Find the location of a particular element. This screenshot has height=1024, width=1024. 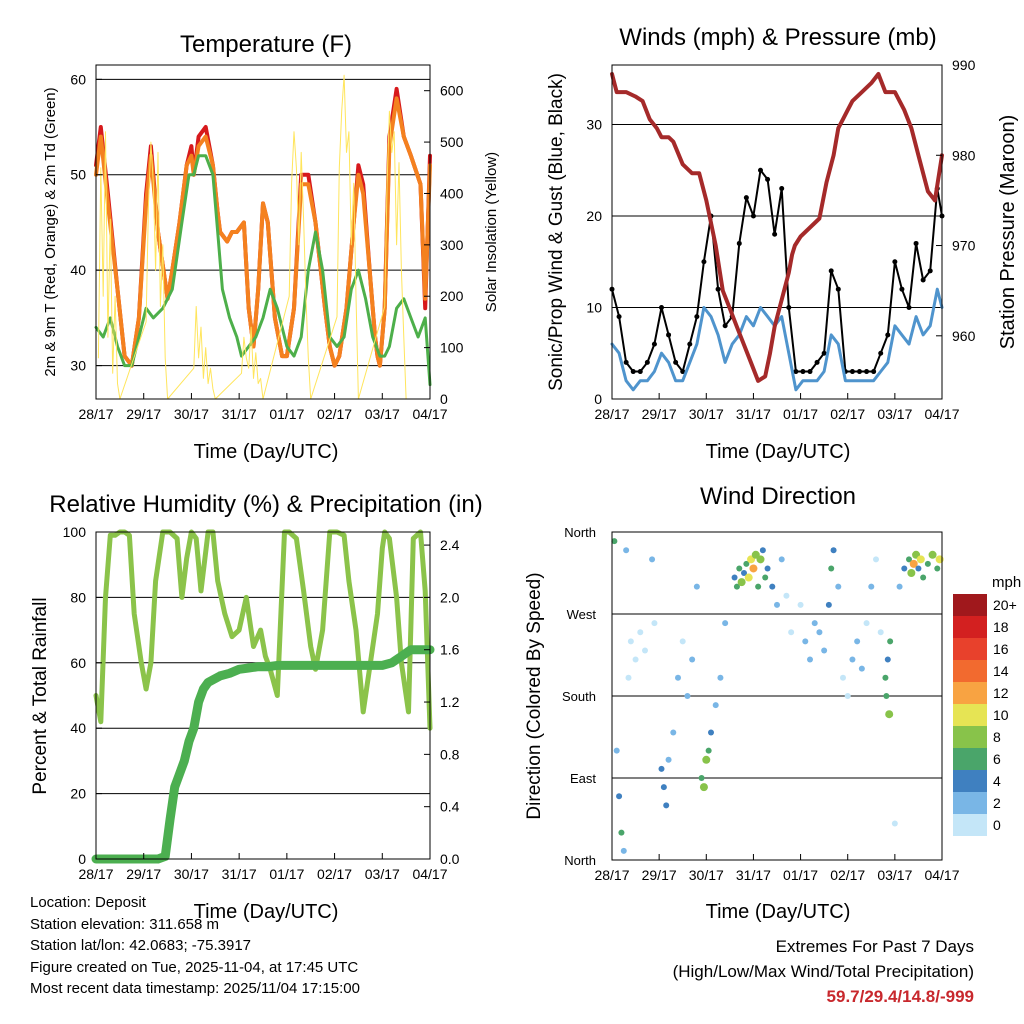

temperature-title: Temperature (F) is located at coordinates (266, 44).